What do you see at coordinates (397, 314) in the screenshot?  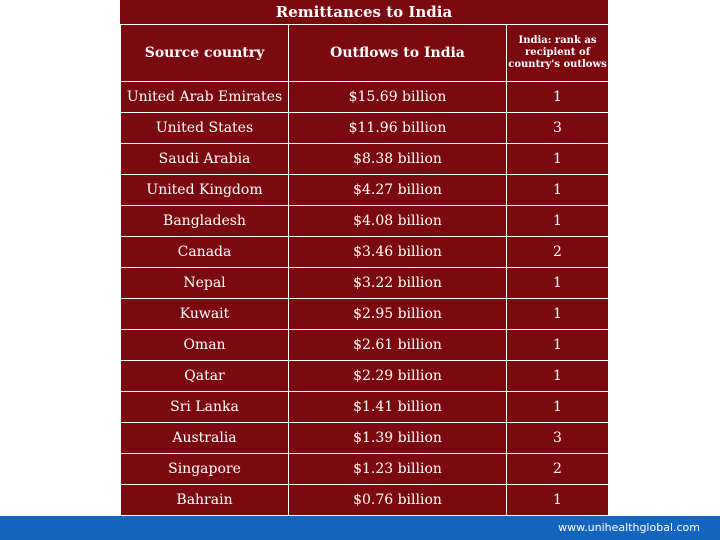 I see `cell-outflow: $2.95 billion` at bounding box center [397, 314].